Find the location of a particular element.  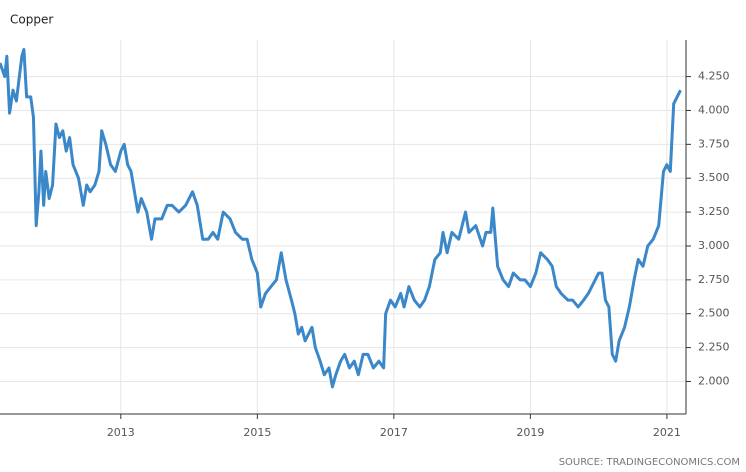

y-tick-label: 3.750 is located at coordinates (714, 143).